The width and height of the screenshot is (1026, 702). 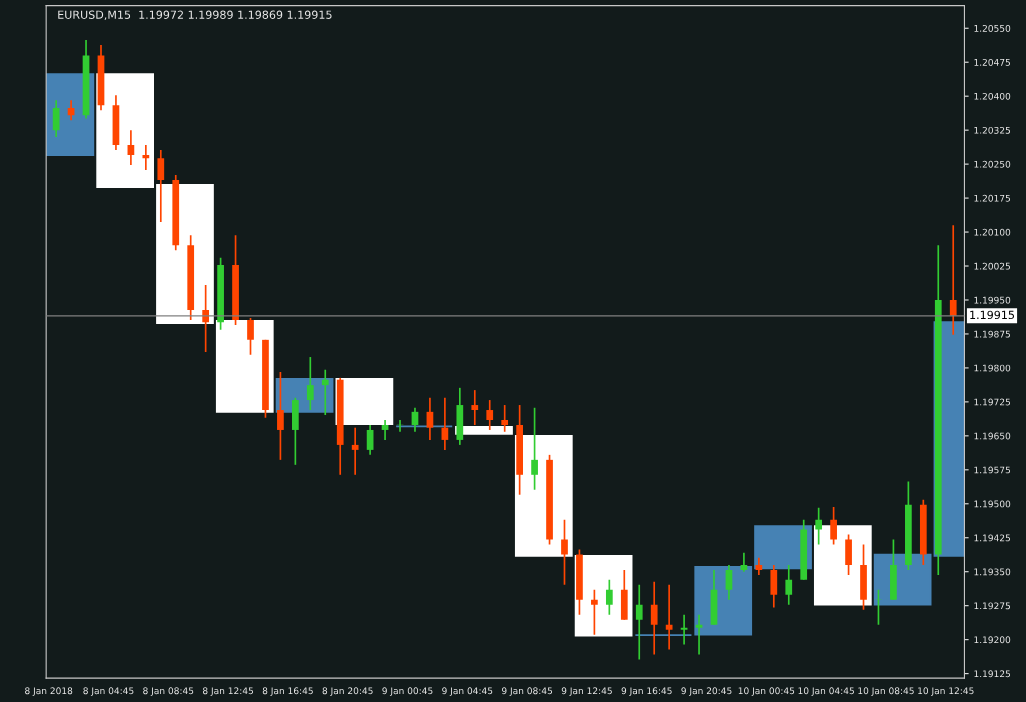 I want to click on y-tick-label: 1.19950, so click(x=992, y=300).